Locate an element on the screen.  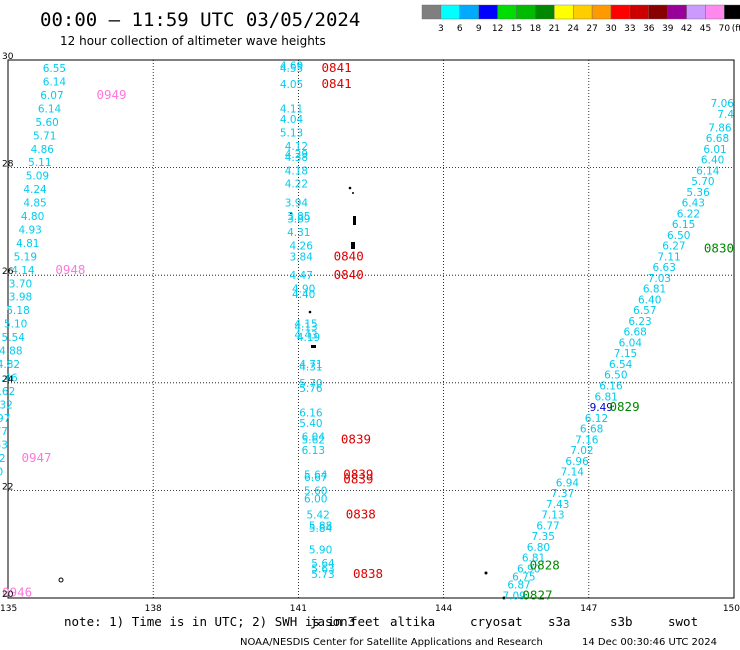
wave-height-value: 4.22 is located at coordinates (296, 185).